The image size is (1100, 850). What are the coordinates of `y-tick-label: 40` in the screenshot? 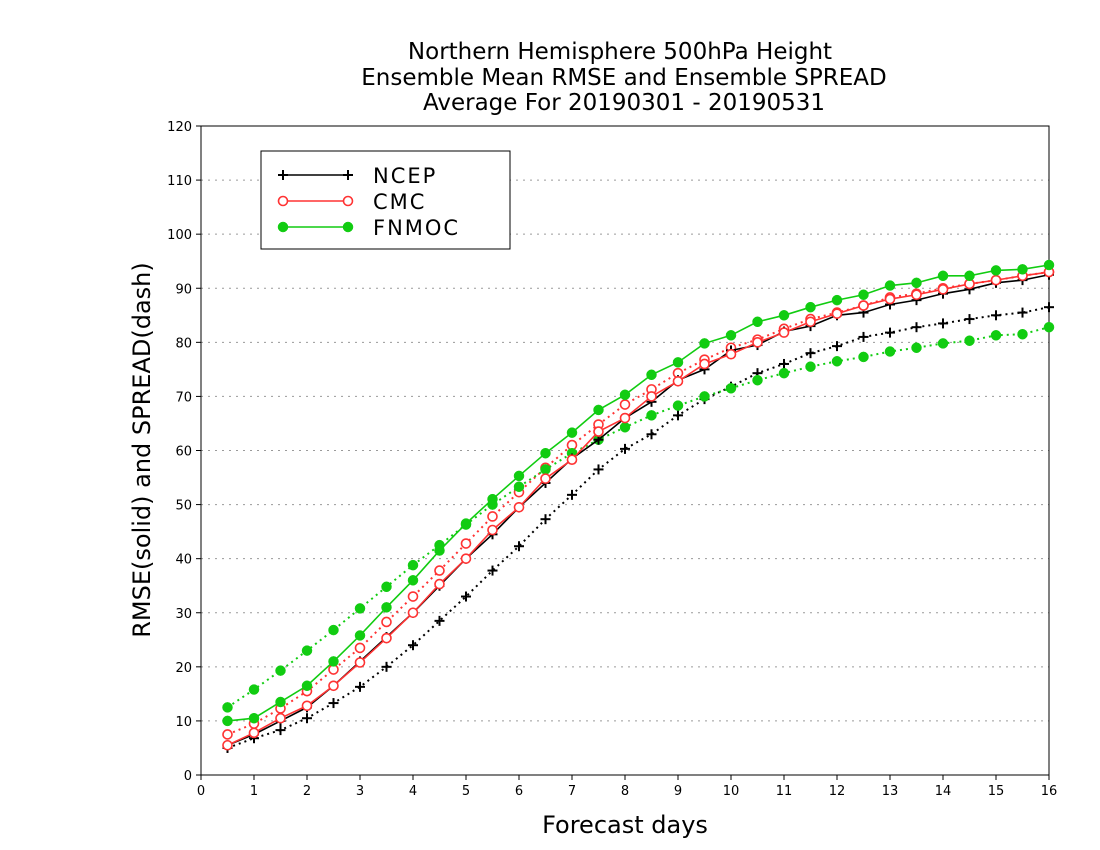 It's located at (183, 560).